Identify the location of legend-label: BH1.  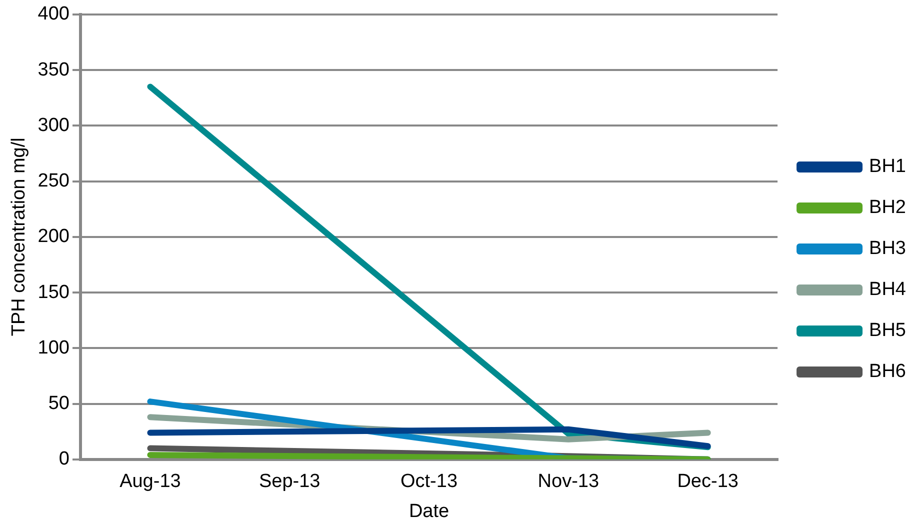
(887, 167).